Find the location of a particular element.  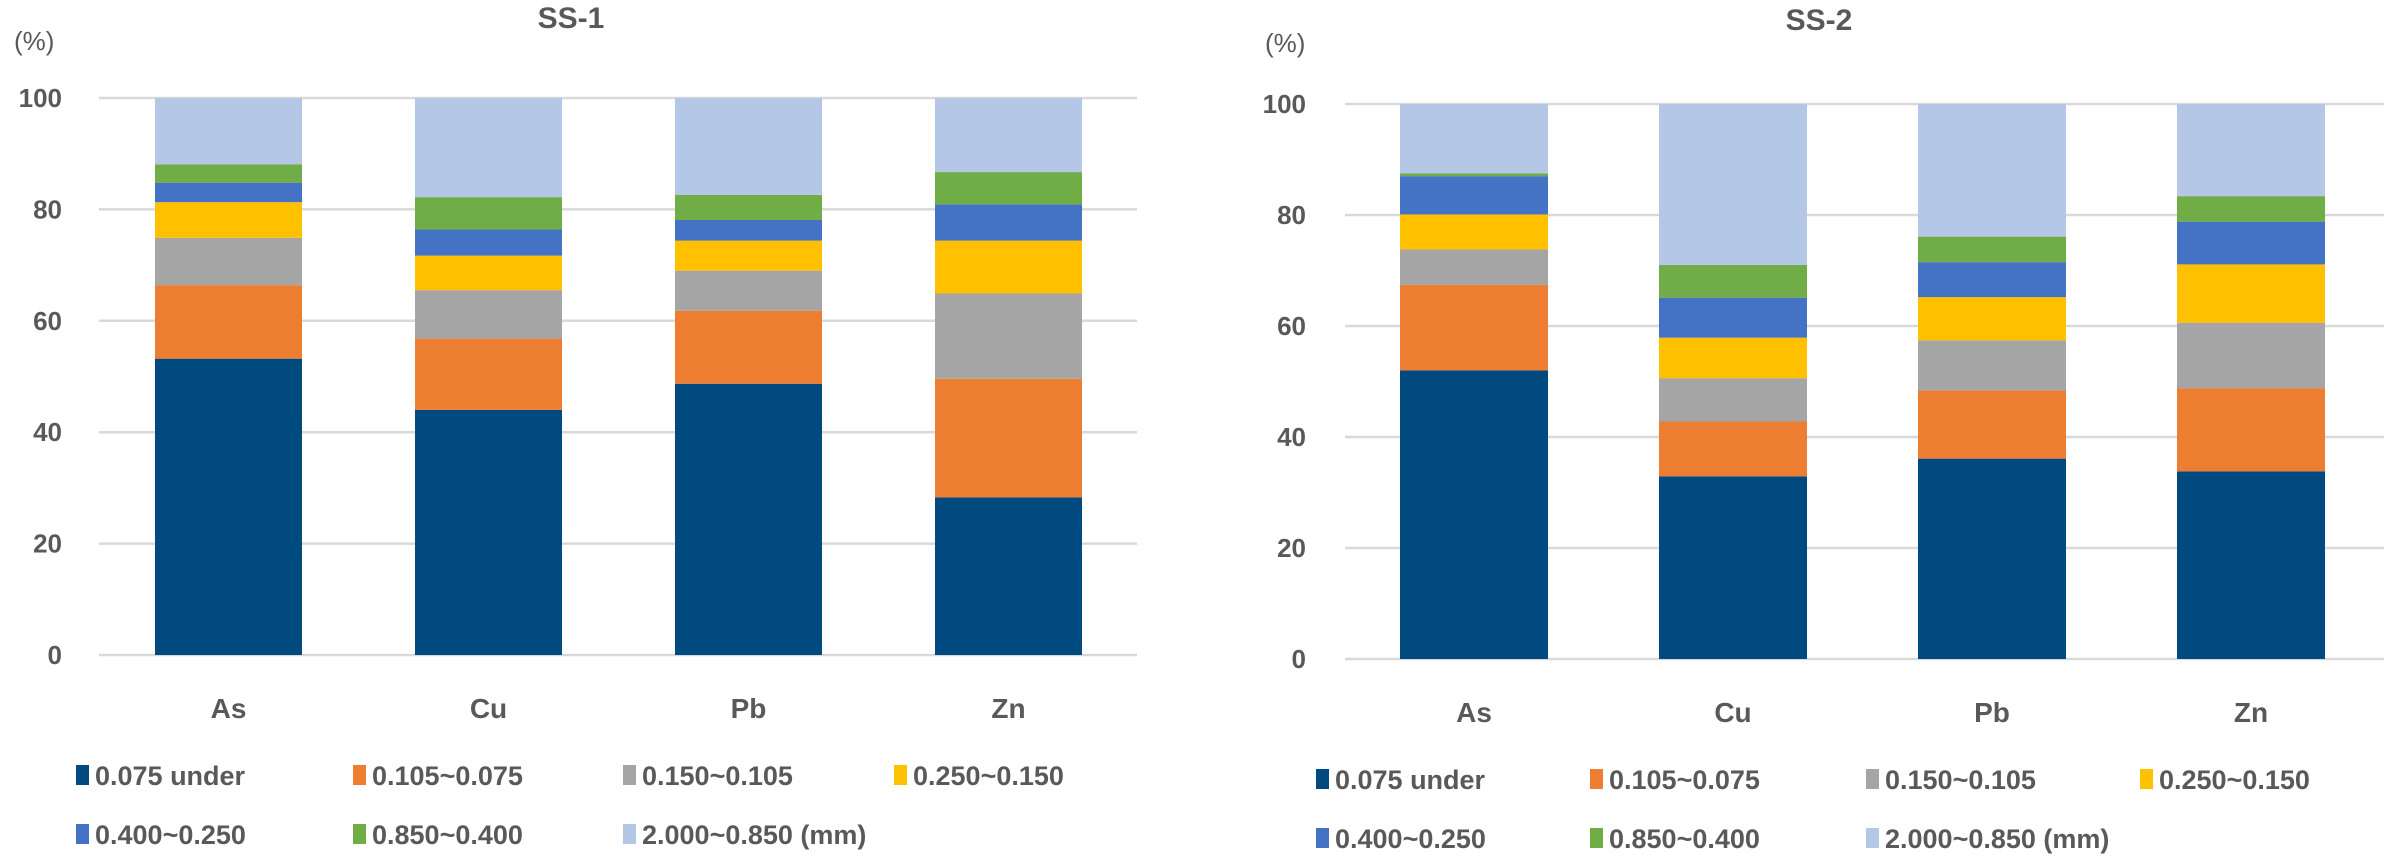

legend-label: 0.105~0.075 is located at coordinates (447, 776).